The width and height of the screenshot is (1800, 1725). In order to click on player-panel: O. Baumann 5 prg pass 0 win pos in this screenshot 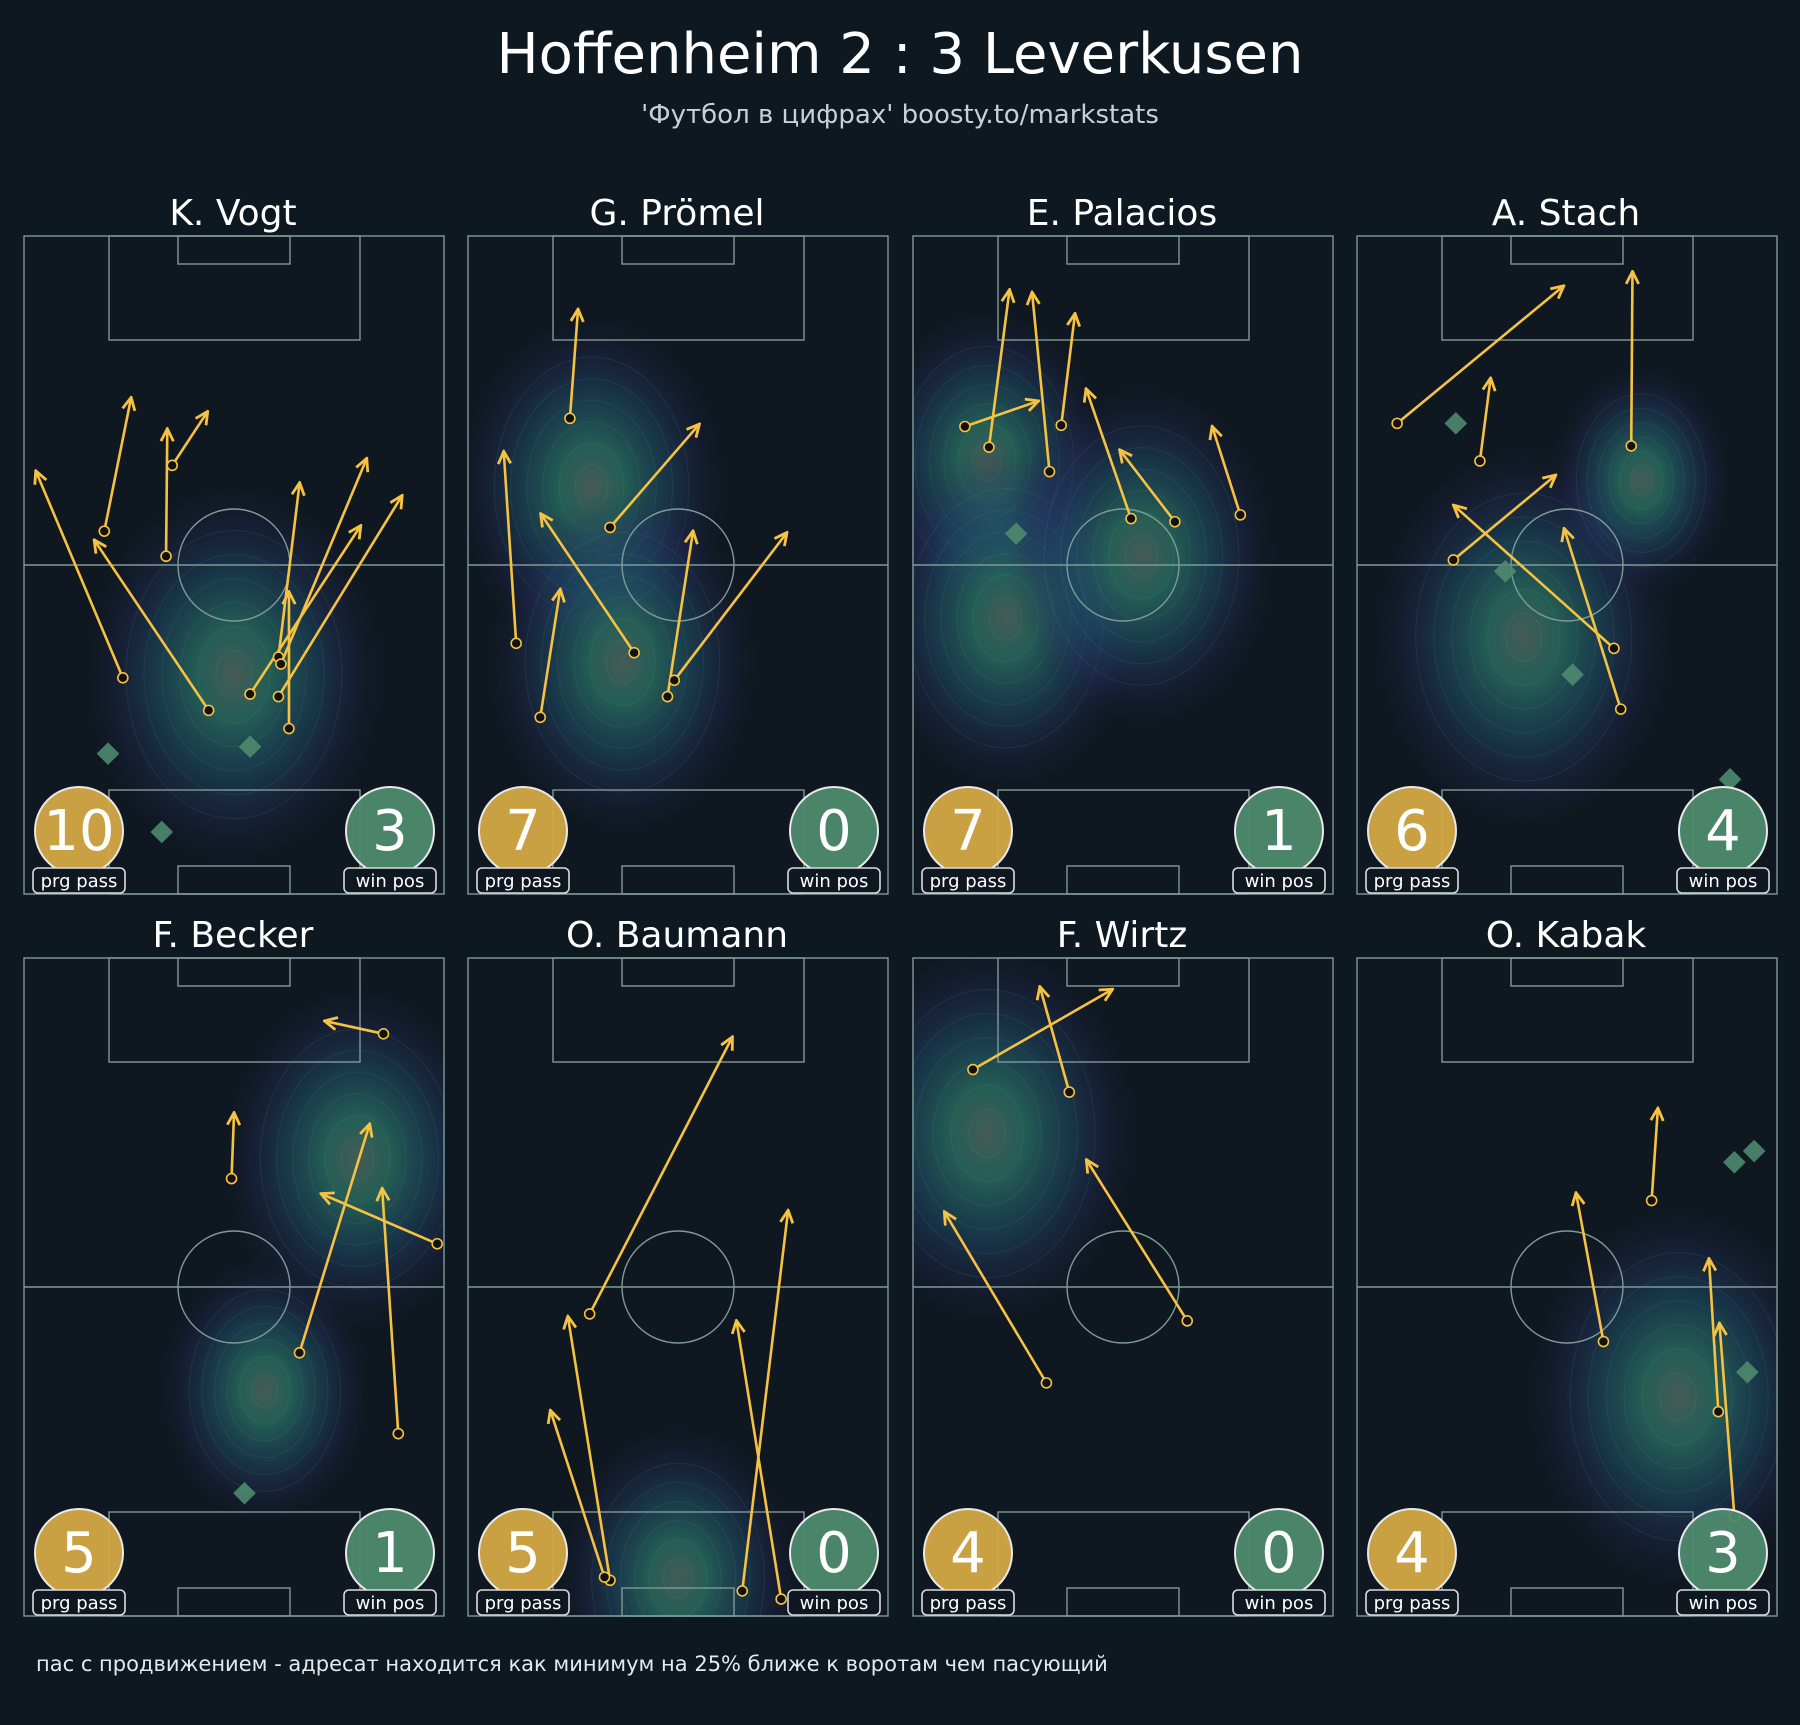, I will do `click(678, 1266)`.